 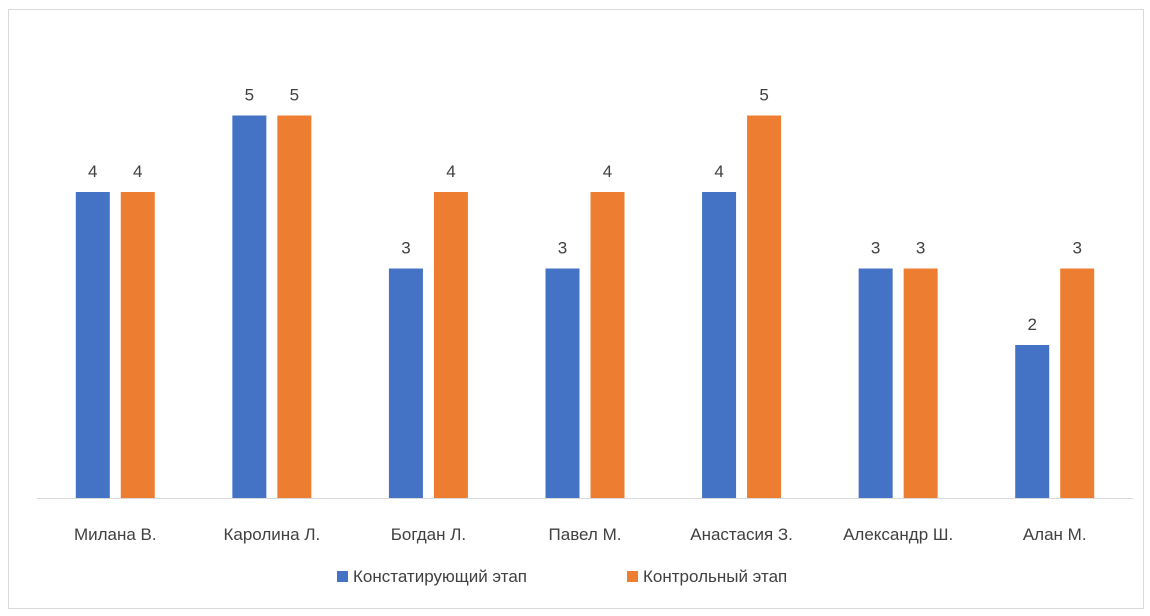 What do you see at coordinates (115, 534) in the screenshot?
I see `category-label: Милана В.` at bounding box center [115, 534].